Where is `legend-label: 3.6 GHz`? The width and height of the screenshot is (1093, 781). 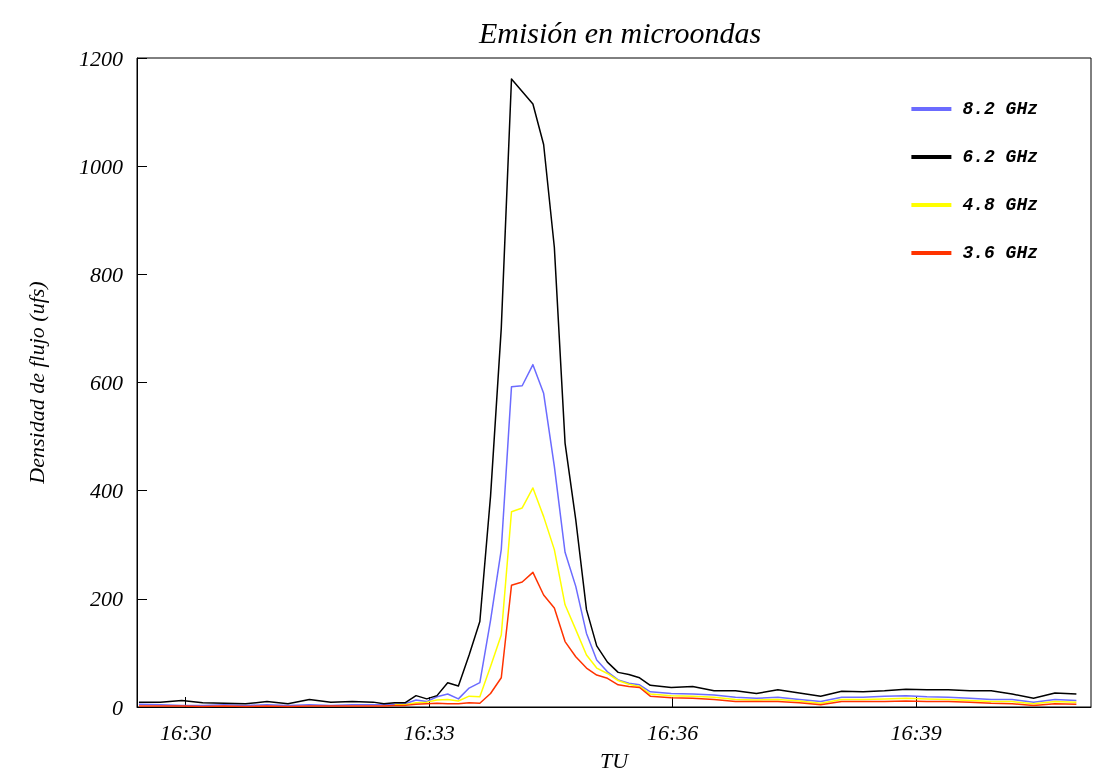 legend-label: 3.6 GHz is located at coordinates (1000, 253).